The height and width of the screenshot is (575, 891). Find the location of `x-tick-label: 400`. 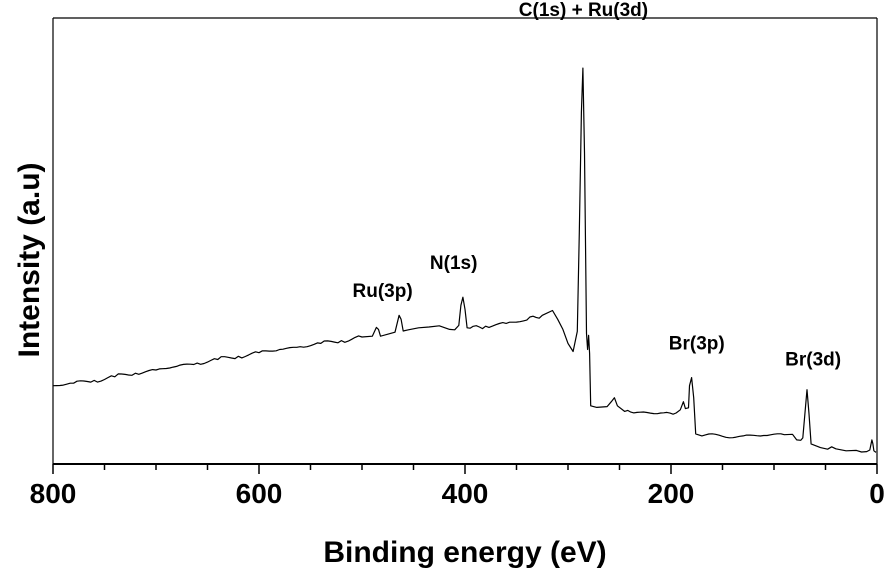

x-tick-label: 400 is located at coordinates (465, 493).